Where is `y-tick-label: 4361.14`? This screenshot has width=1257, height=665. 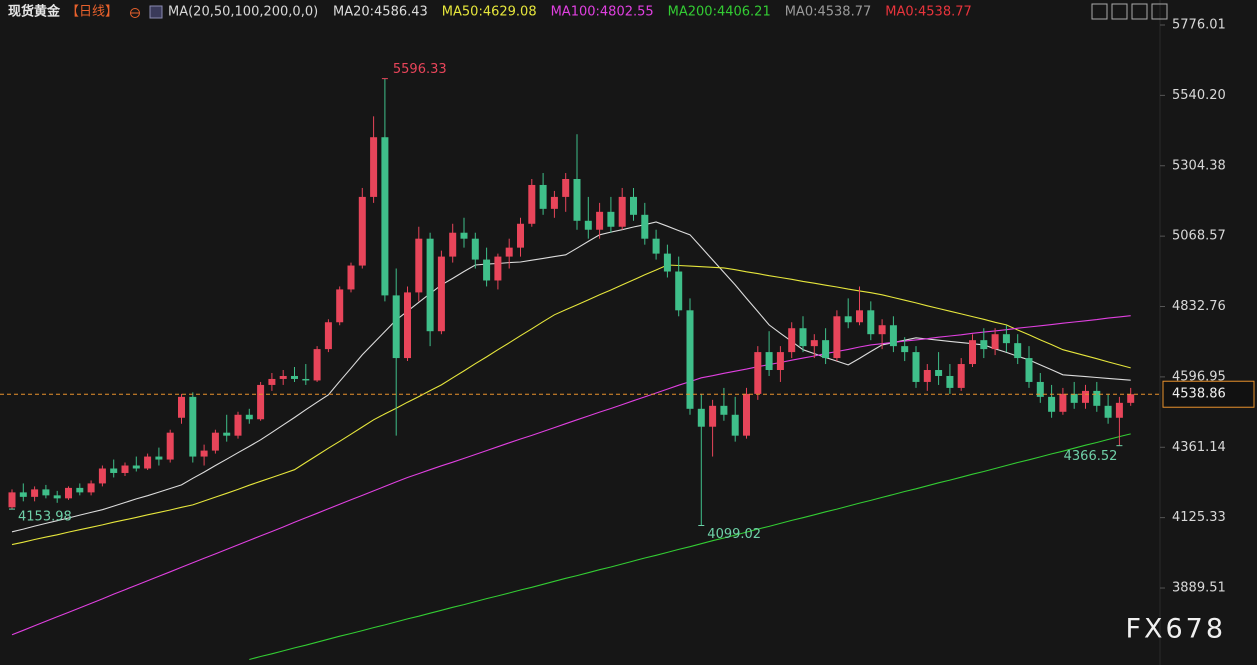 y-tick-label: 4361.14 is located at coordinates (1199, 447).